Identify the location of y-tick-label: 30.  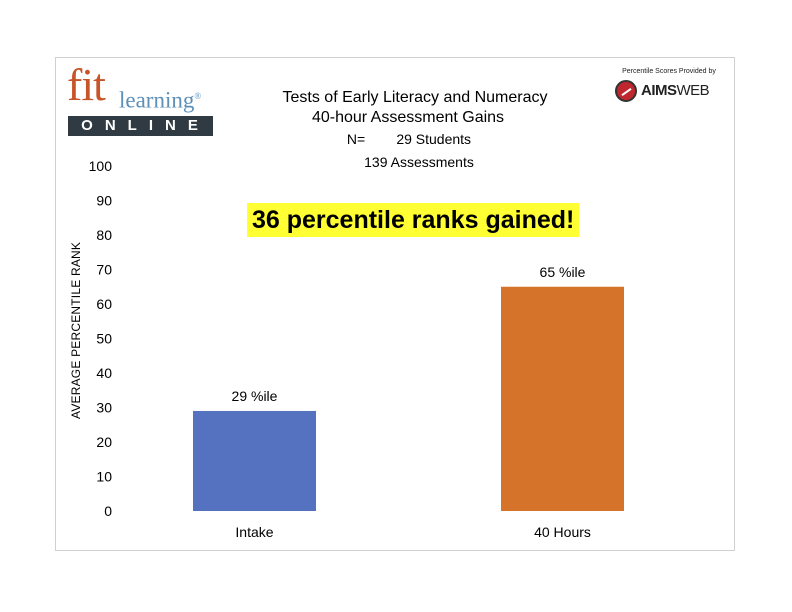
(104, 408).